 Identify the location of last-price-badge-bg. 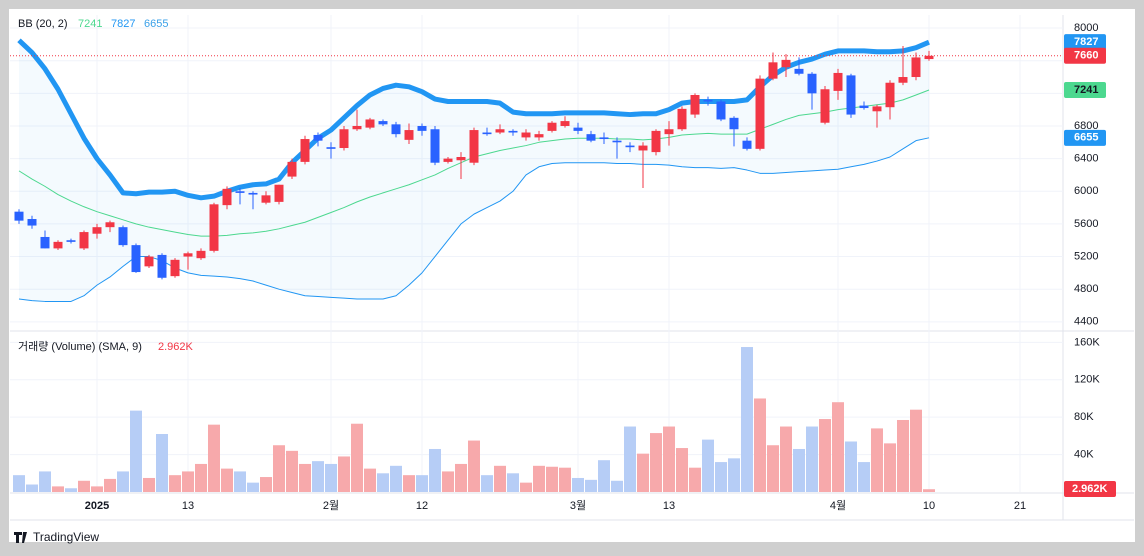
(1085, 55).